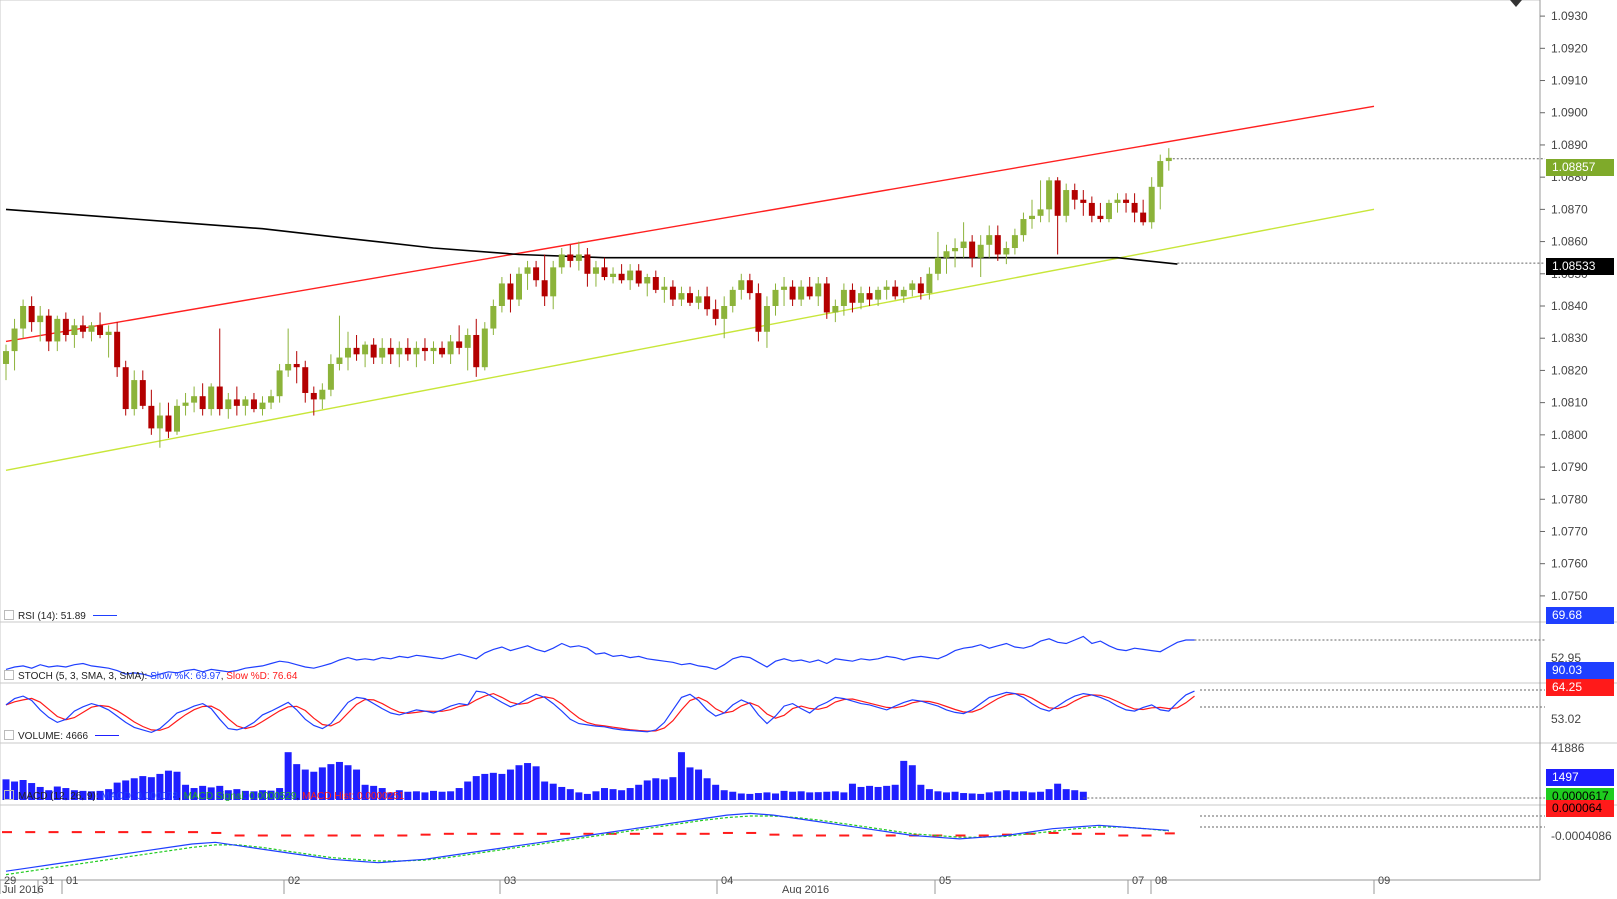 This screenshot has width=1617, height=899. Describe the element at coordinates (9, 615) in the screenshot. I see `rsi-close-icon` at that location.